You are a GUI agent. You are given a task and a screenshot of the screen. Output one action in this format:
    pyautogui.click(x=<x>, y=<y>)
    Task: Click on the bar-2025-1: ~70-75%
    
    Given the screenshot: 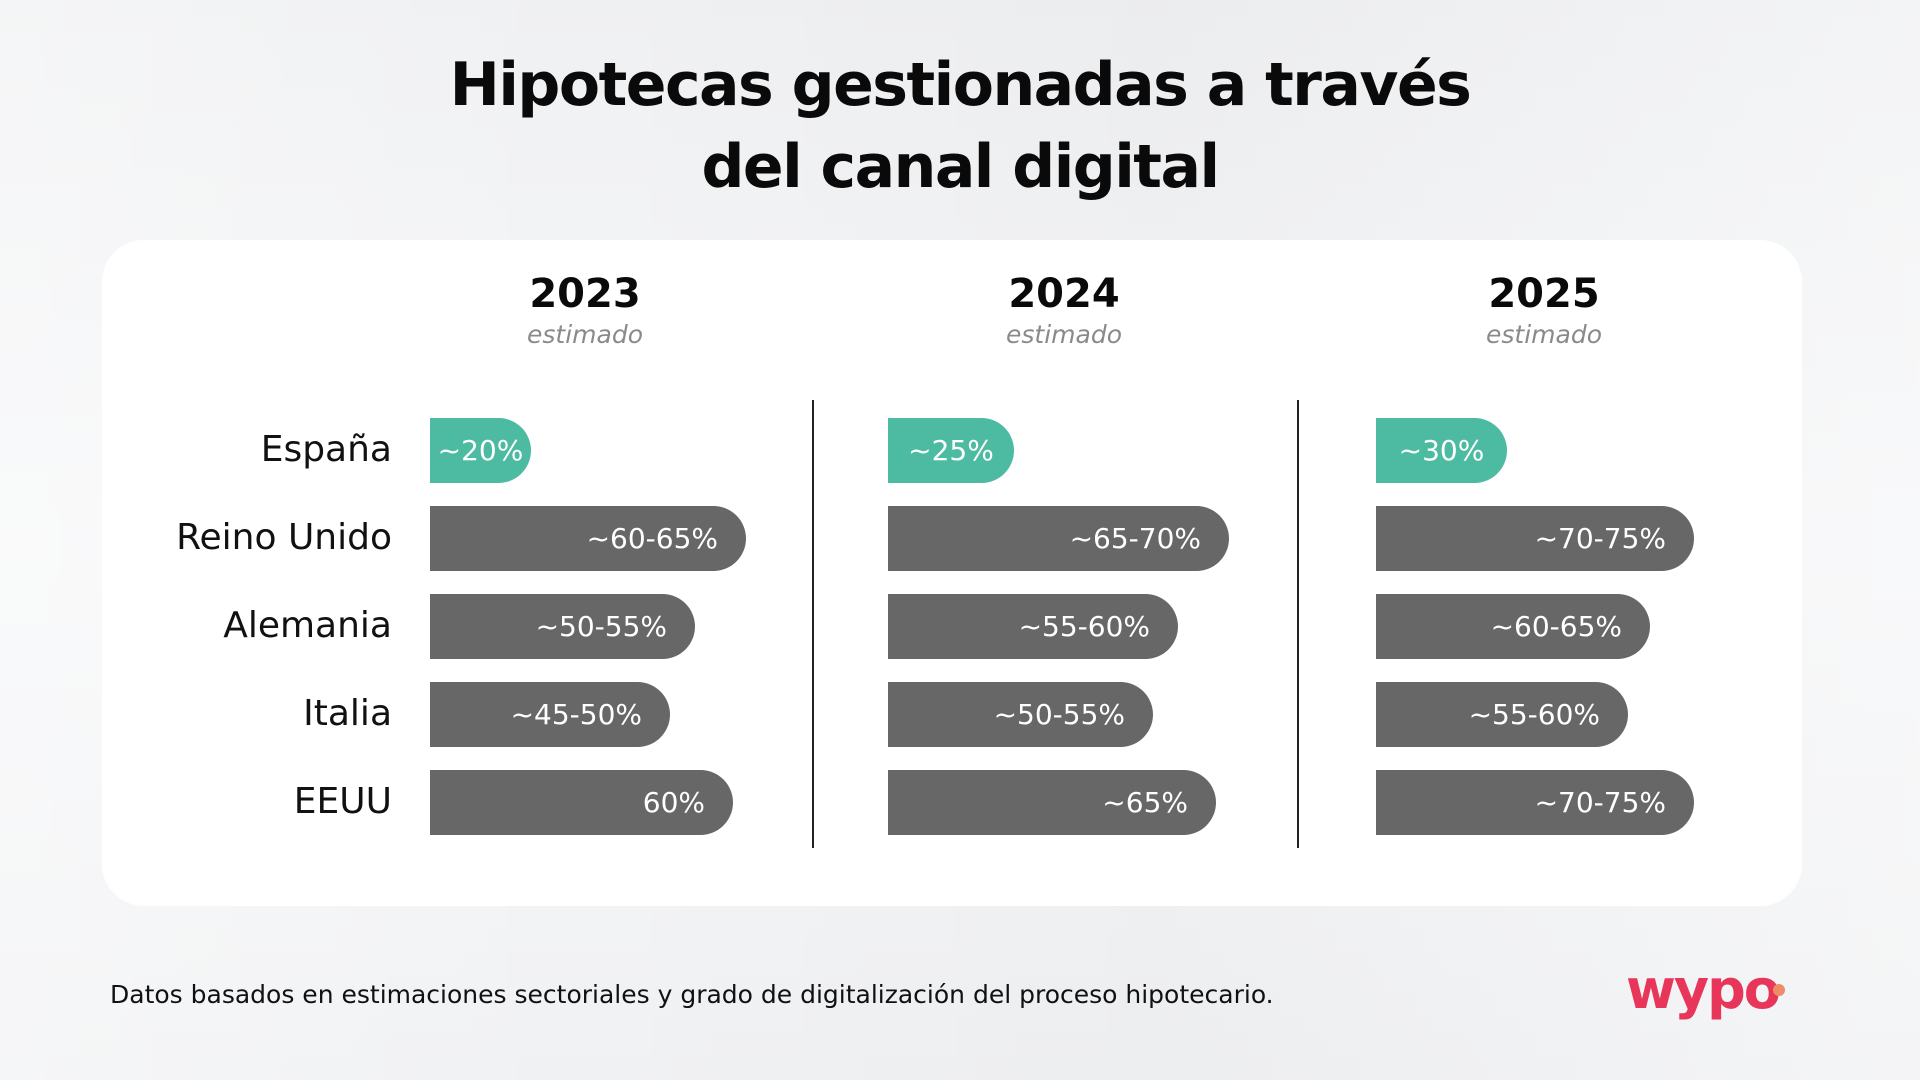 What is the action you would take?
    pyautogui.click(x=1535, y=538)
    